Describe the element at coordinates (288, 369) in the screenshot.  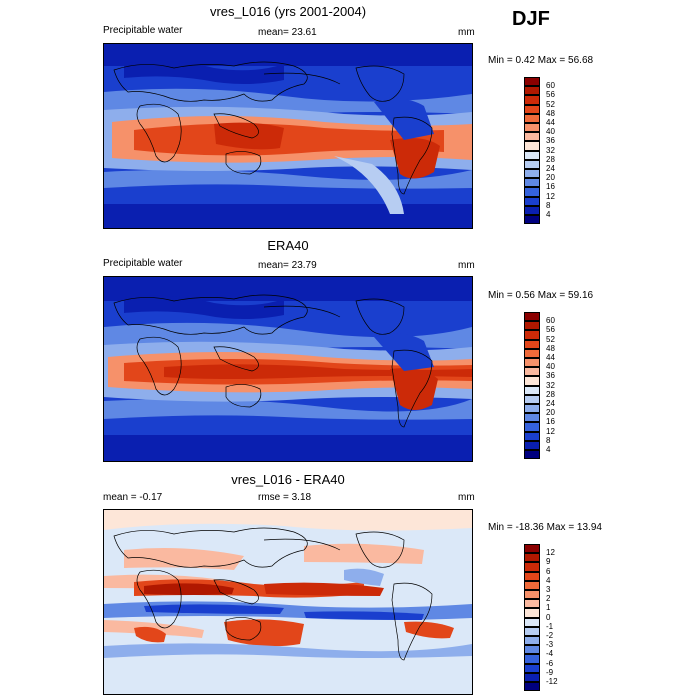
I see `map-era40` at that location.